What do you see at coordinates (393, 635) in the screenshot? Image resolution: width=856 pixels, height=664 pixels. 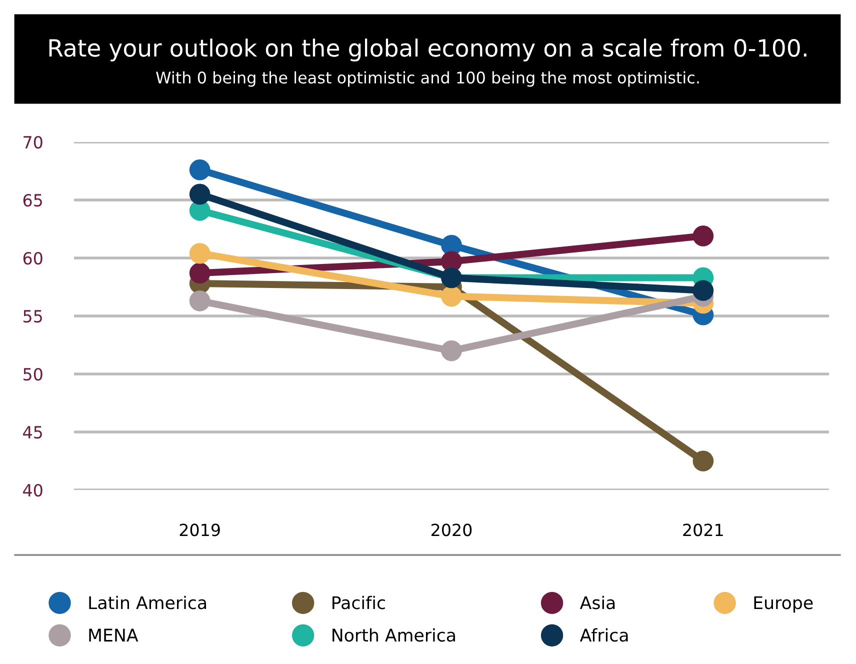 I see `legend-label: North America` at bounding box center [393, 635].